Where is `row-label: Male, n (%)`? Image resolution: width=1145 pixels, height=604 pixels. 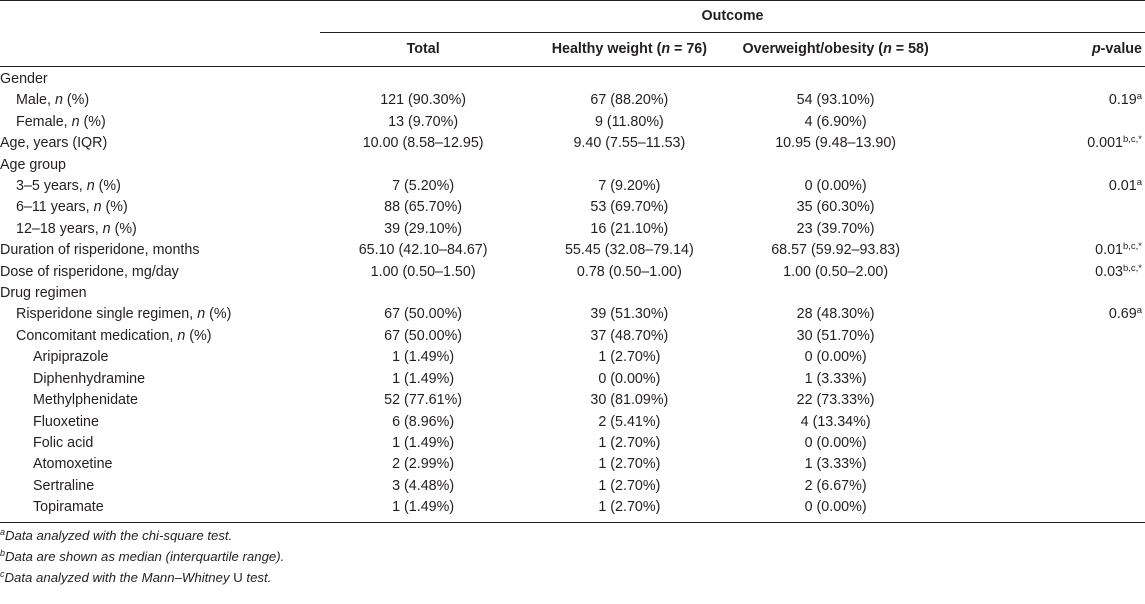 row-label: Male, n (%) is located at coordinates (53, 100).